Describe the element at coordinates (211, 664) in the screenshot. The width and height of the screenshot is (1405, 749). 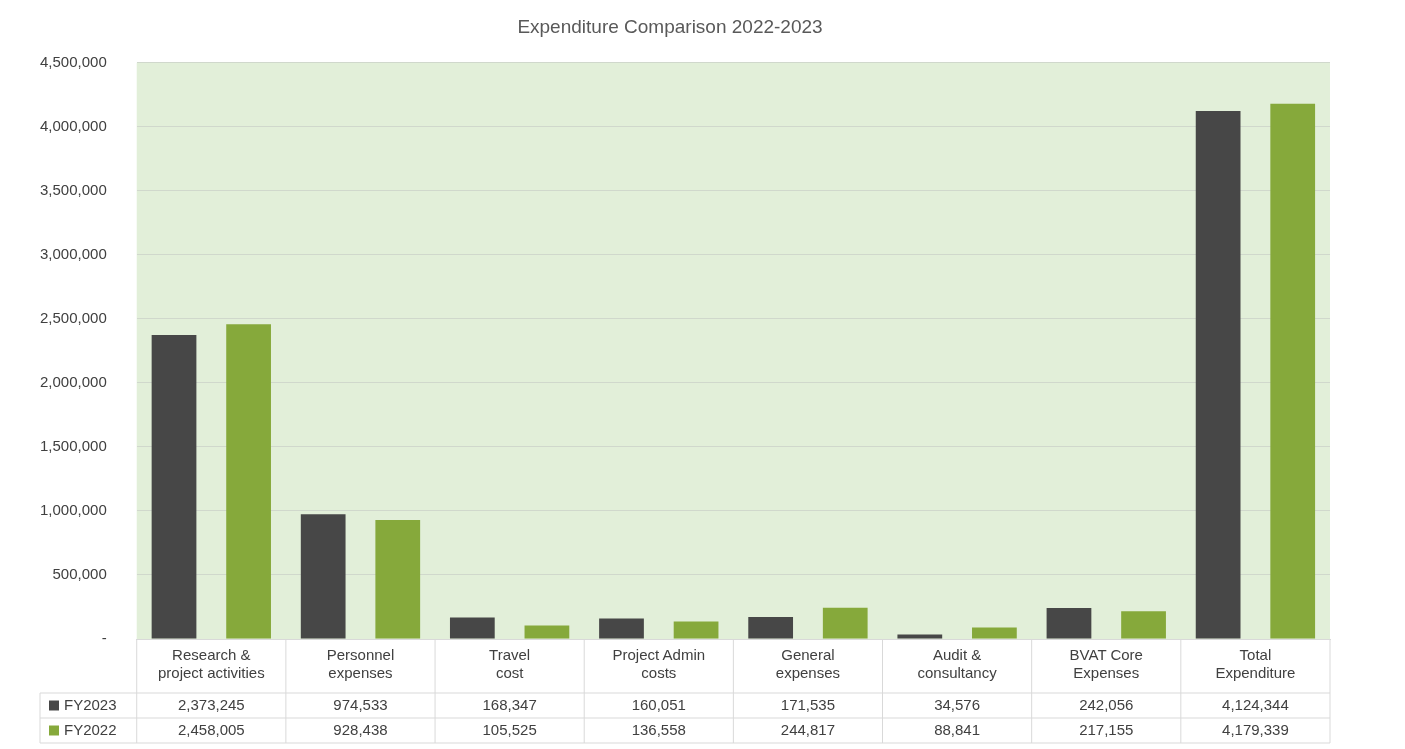
I see `x-tick-label: Research & project activities` at that location.